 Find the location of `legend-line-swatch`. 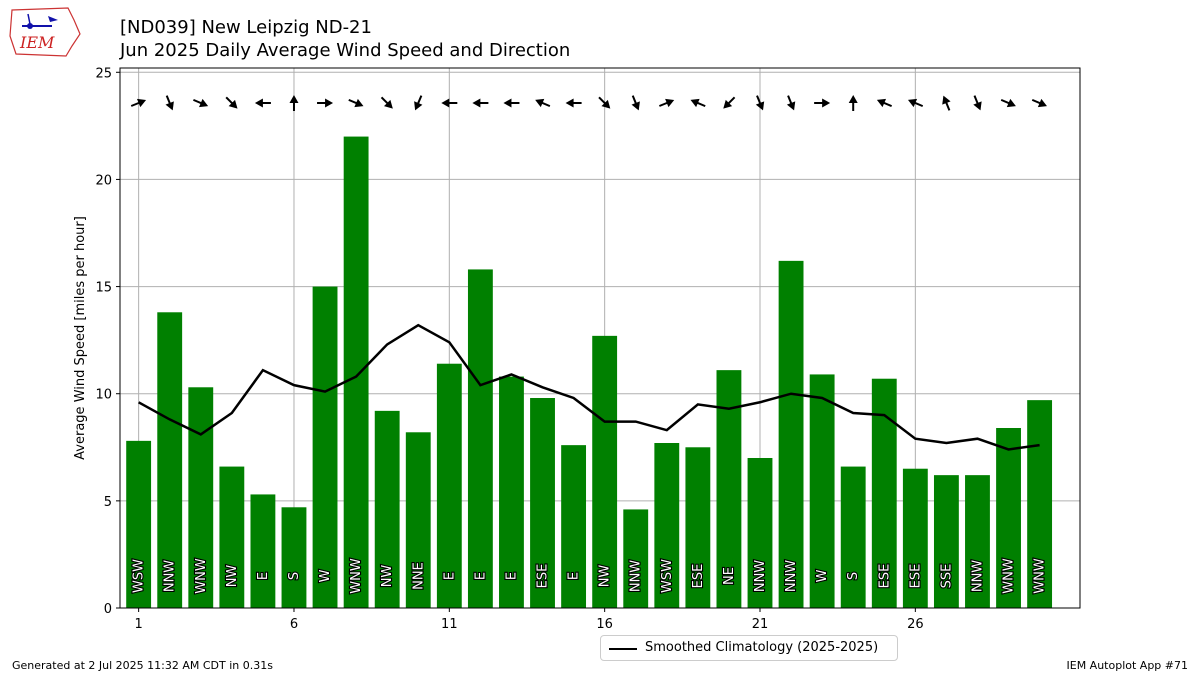

legend-line-swatch is located at coordinates (623, 649).